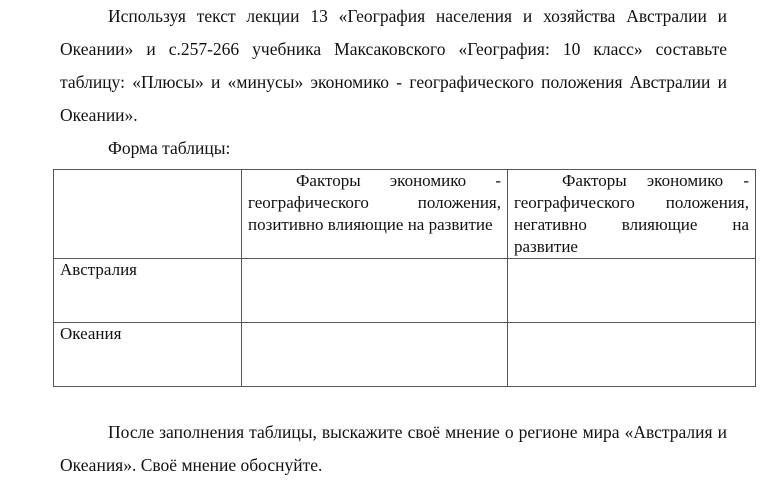  Describe the element at coordinates (147, 214) in the screenshot. I see `header-empty-cell` at that location.